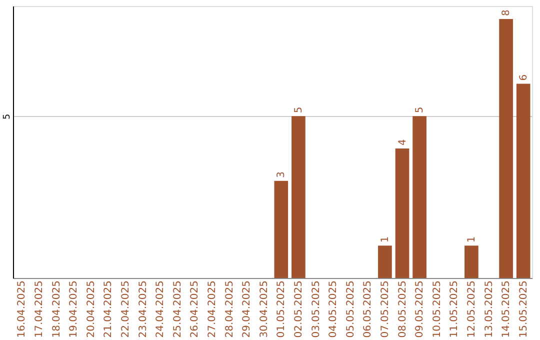 The image size is (540, 340). Describe the element at coordinates (472, 309) in the screenshot. I see `x-tick-label: 12.05.2025` at that location.